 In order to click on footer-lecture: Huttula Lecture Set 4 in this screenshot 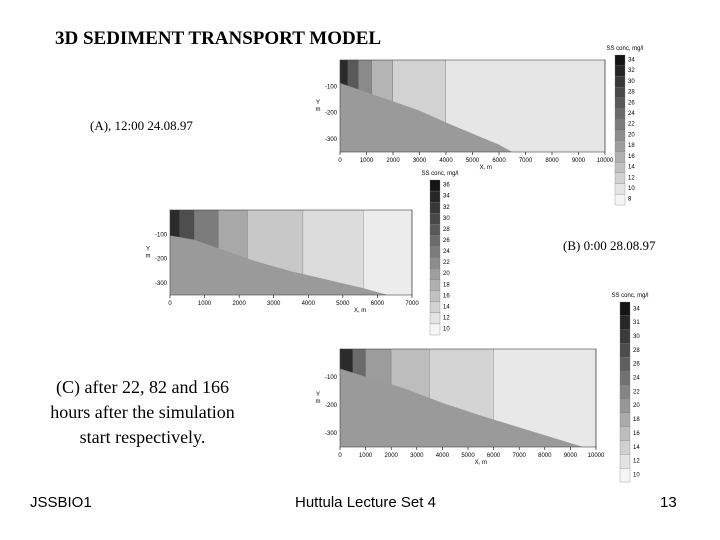, I will do `click(365, 502)`.